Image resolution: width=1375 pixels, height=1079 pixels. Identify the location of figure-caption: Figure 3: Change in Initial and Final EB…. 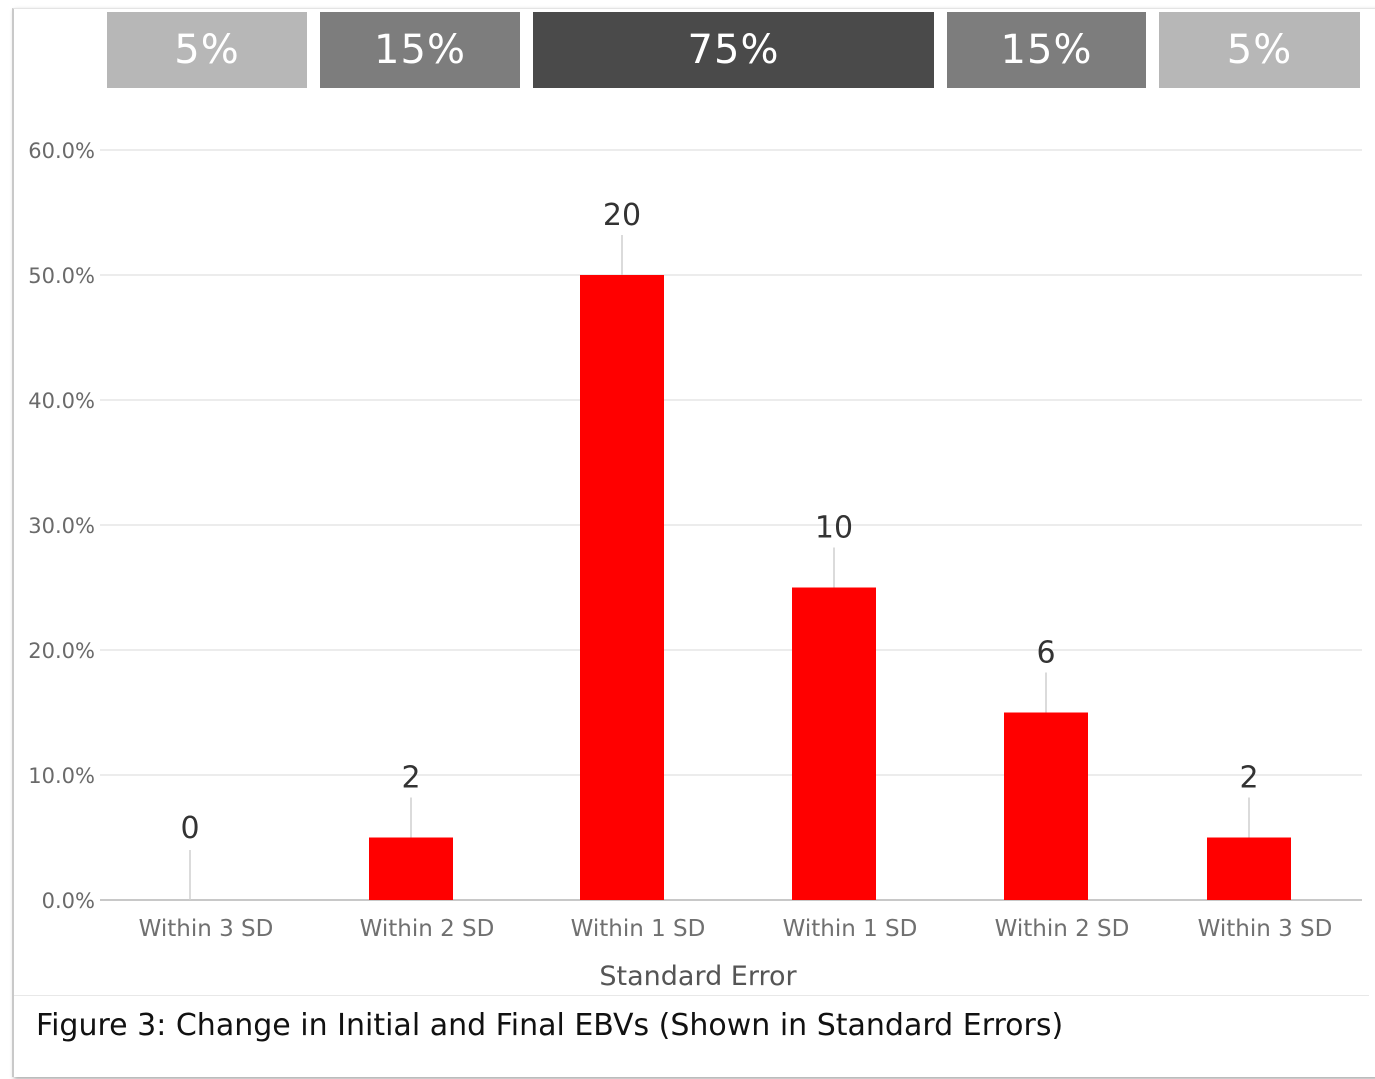
(550, 1025).